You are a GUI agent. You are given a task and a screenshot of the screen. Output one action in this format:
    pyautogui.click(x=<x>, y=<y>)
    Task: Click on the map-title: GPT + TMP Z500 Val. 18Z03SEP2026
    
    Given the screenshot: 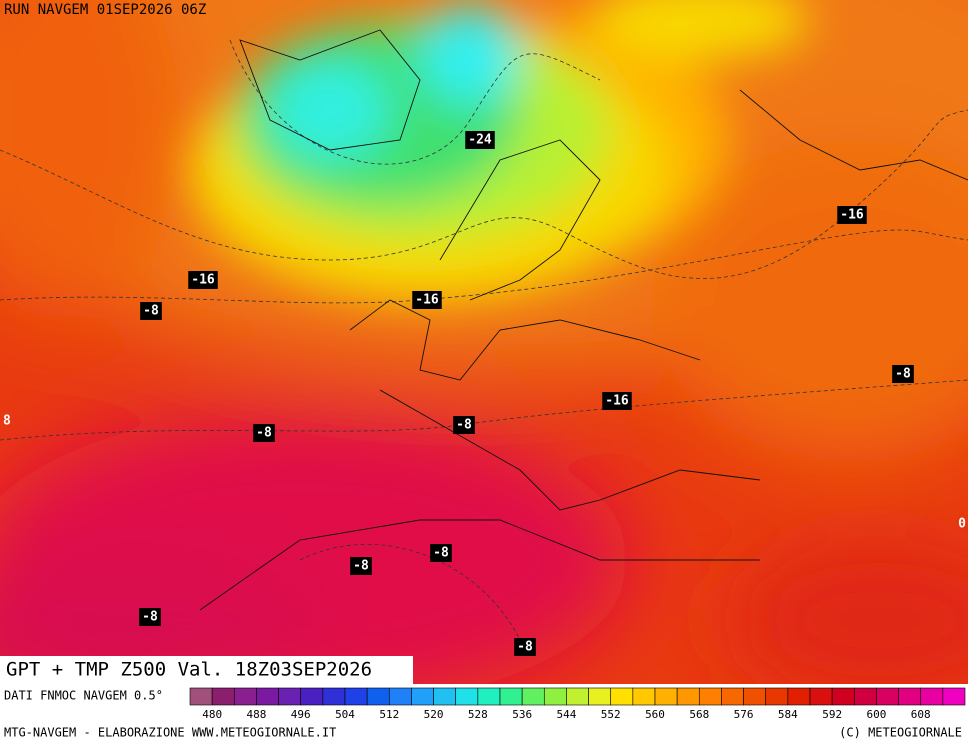 What is the action you would take?
    pyautogui.click(x=189, y=670)
    